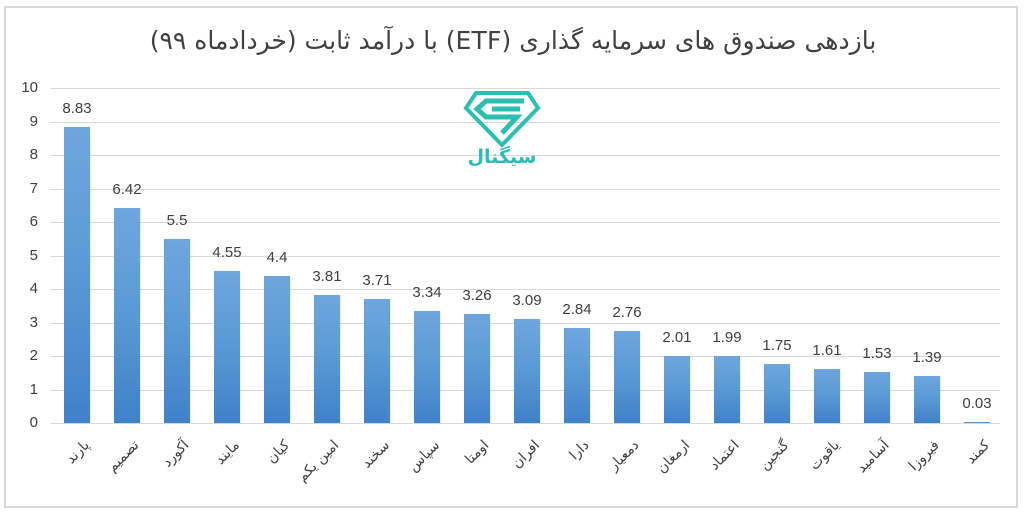  Describe the element at coordinates (227, 252) in the screenshot. I see `data-label: 4.55` at that location.